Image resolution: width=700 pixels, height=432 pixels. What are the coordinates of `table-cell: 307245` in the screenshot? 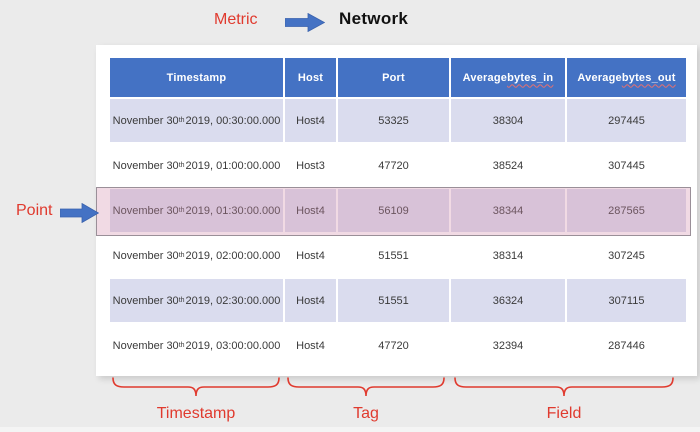 It's located at (626, 255).